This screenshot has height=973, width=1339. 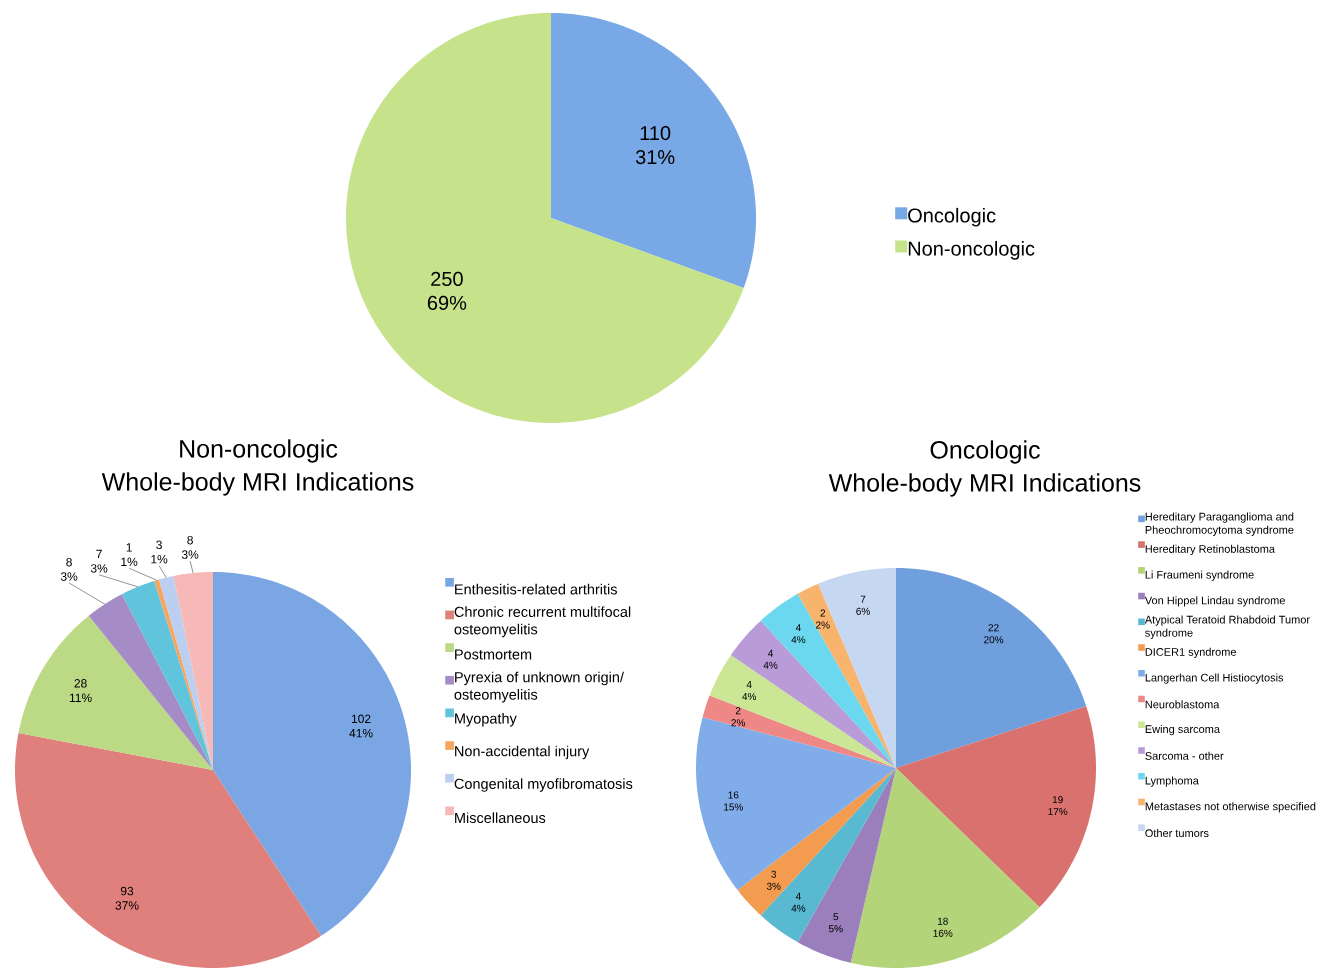 What do you see at coordinates (985, 452) in the screenshot?
I see `chart-title: Oncologic` at bounding box center [985, 452].